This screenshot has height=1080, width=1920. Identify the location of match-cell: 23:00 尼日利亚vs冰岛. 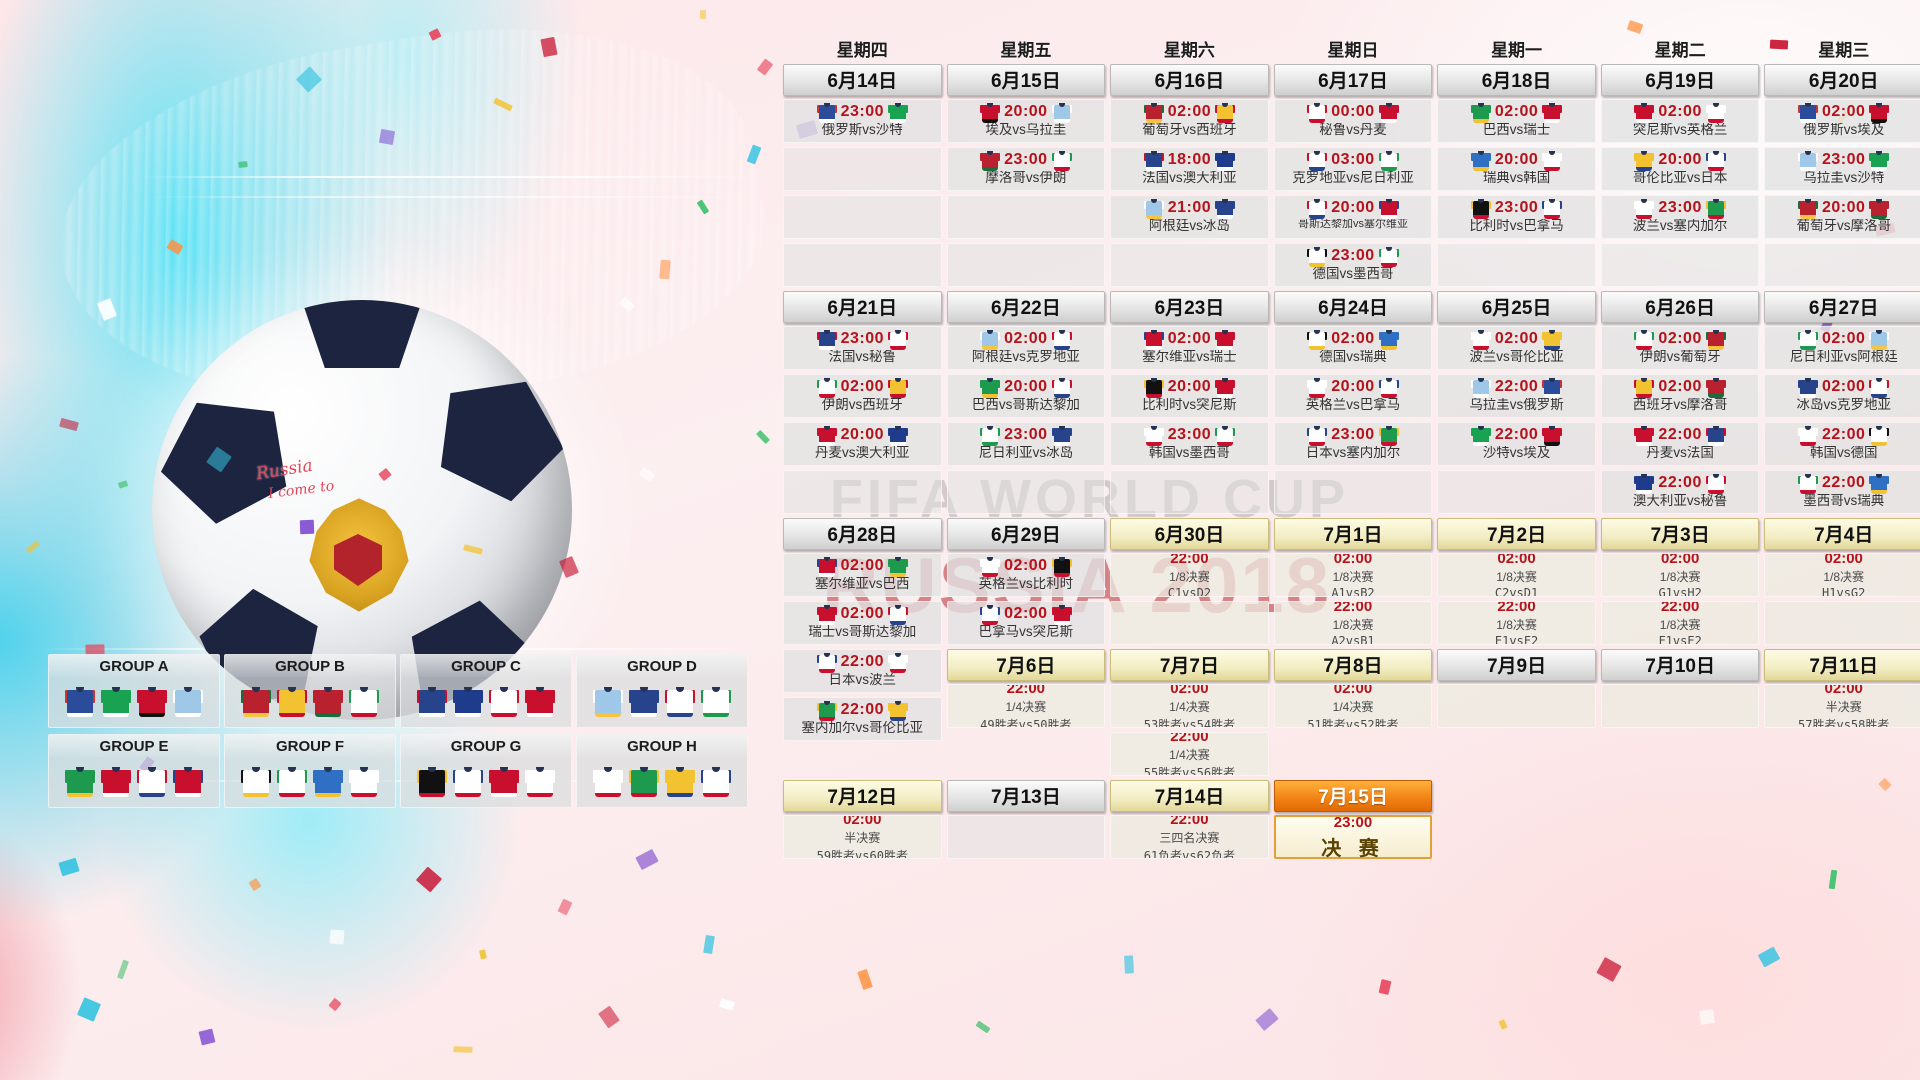
(1026, 444).